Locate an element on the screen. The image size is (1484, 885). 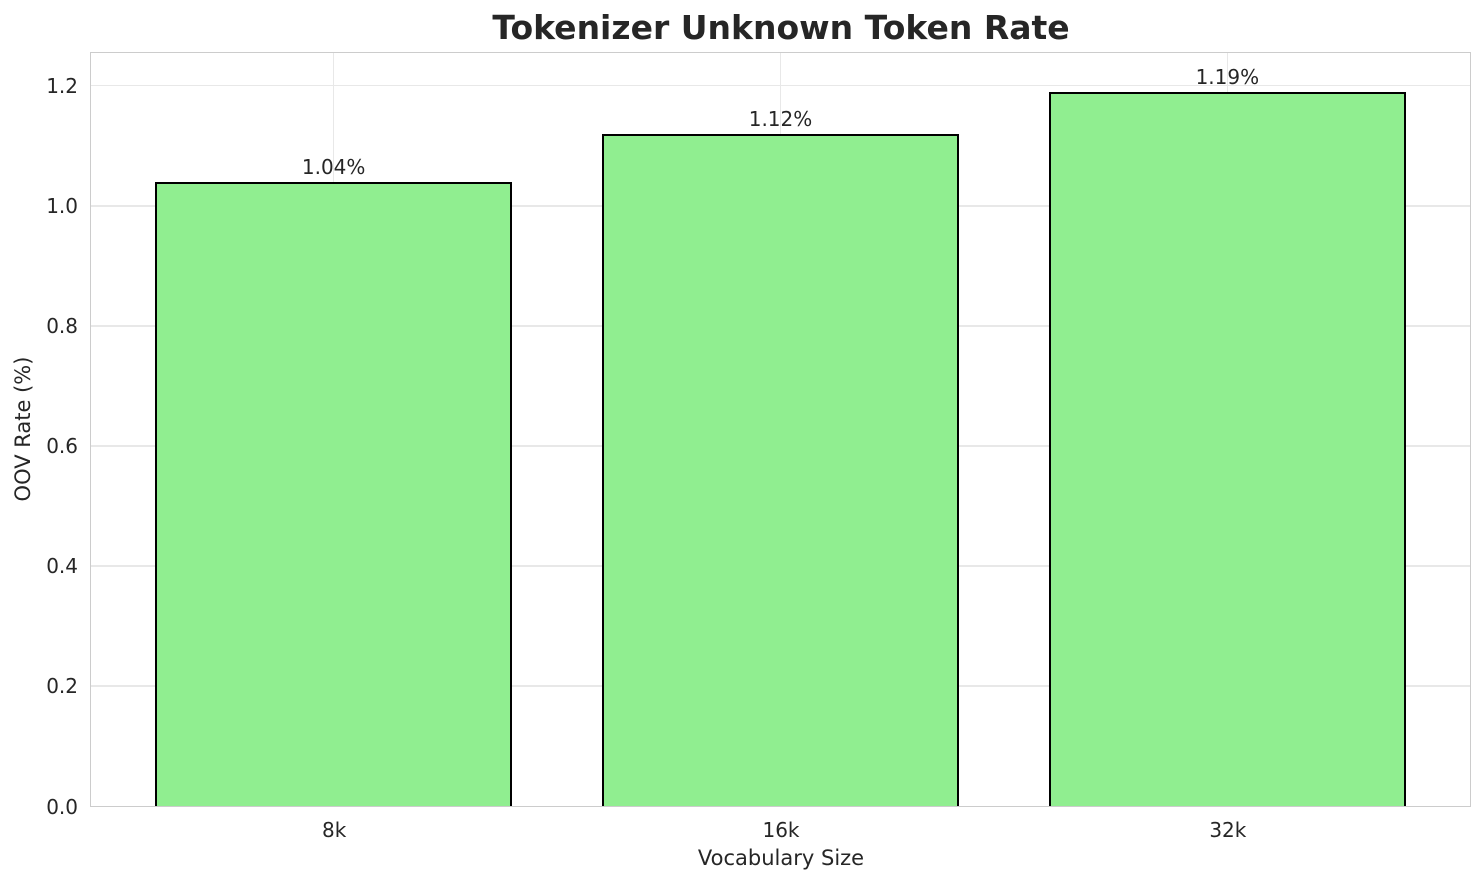
y-tick-label: 0.8 is located at coordinates (62, 326).